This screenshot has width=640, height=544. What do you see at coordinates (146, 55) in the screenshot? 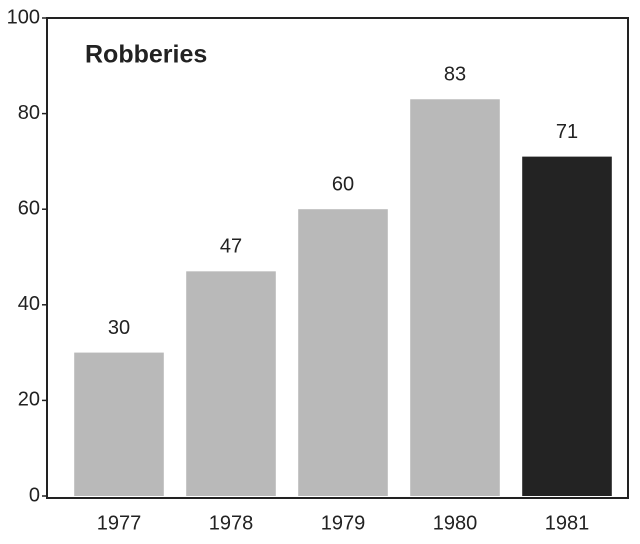
I see `chart-title: Robberies` at bounding box center [146, 55].